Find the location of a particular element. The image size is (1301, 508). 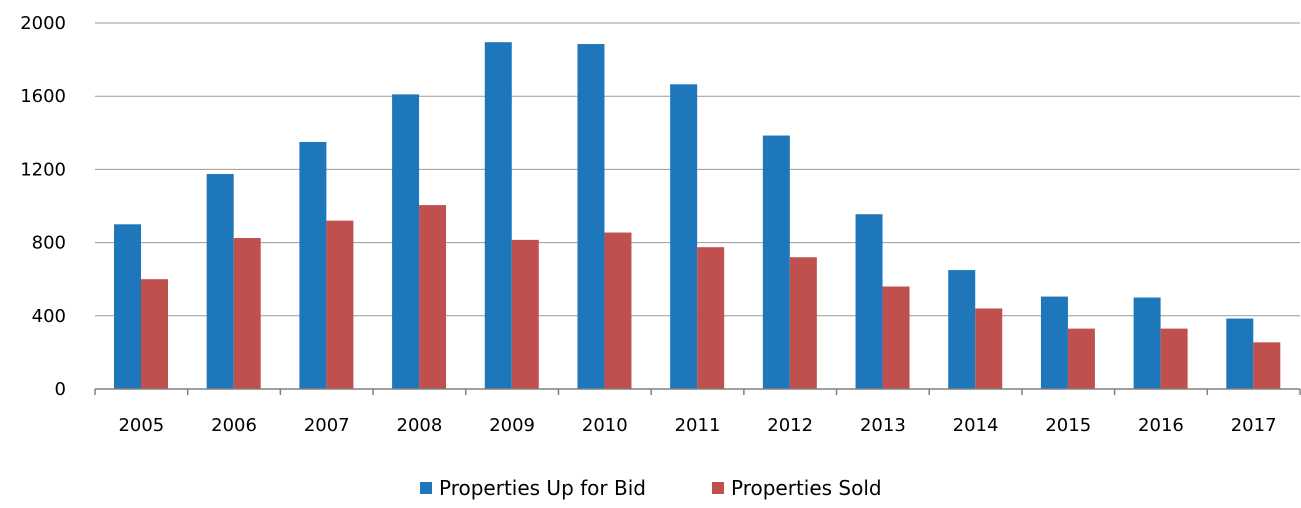

bar-up-for-bid-2013 is located at coordinates (869, 301).